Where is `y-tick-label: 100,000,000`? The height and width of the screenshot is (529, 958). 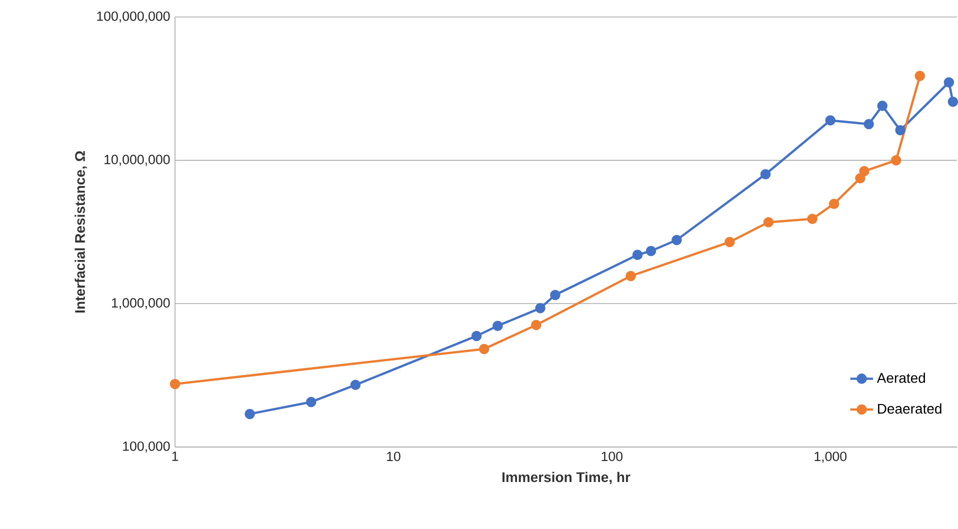
y-tick-label: 100,000,000 is located at coordinates (133, 16).